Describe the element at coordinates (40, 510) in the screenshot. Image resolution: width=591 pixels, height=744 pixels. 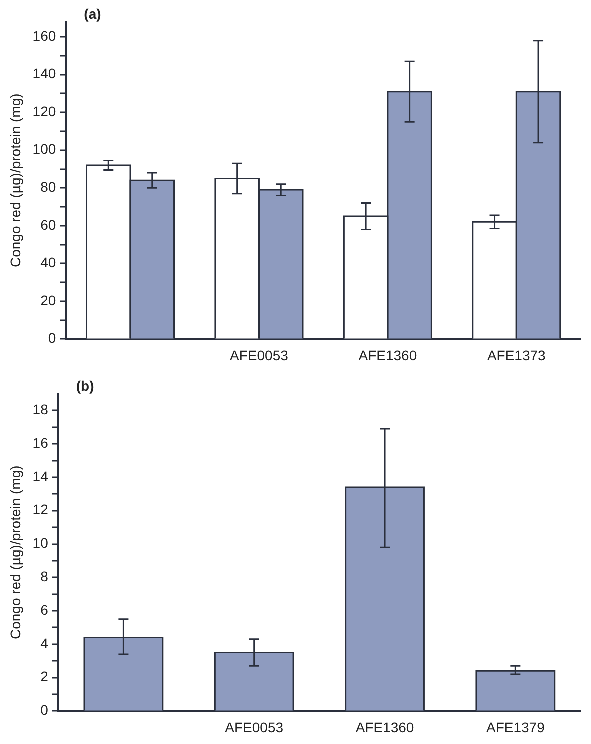
I see `y-tick-label: 12` at that location.